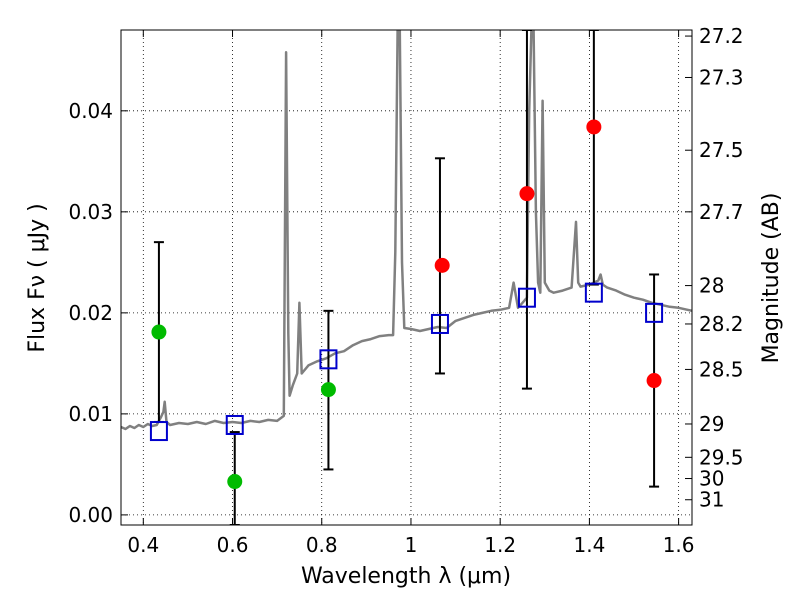 Image resolution: width=800 pixels, height=600 pixels. I want to click on right-tick-label-4: 28, so click(711, 286).